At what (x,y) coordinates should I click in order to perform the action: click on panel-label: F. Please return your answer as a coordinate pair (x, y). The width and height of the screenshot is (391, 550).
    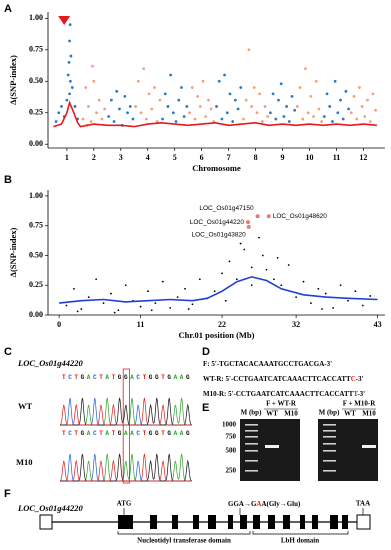
    Looking at the image, I should click on (7, 494).